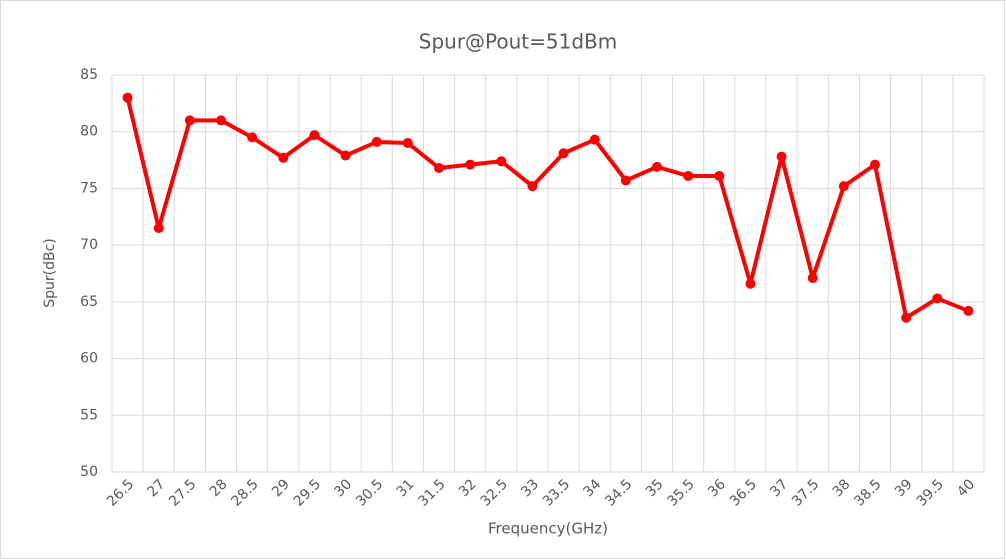  Describe the element at coordinates (518, 42) in the screenshot. I see `chart-title: Spur@Pout=51dBm` at that location.